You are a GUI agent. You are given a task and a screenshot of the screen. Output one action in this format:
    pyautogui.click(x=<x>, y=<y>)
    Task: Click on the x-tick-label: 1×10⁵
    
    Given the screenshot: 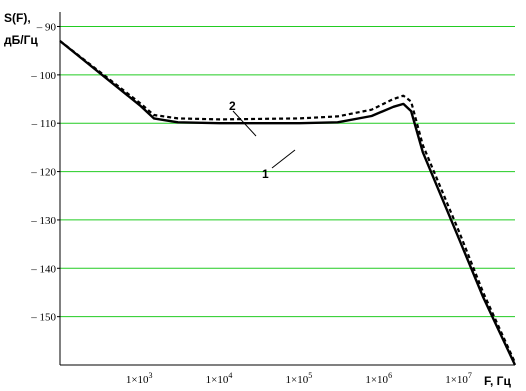 What is the action you would take?
    pyautogui.click(x=299, y=378)
    